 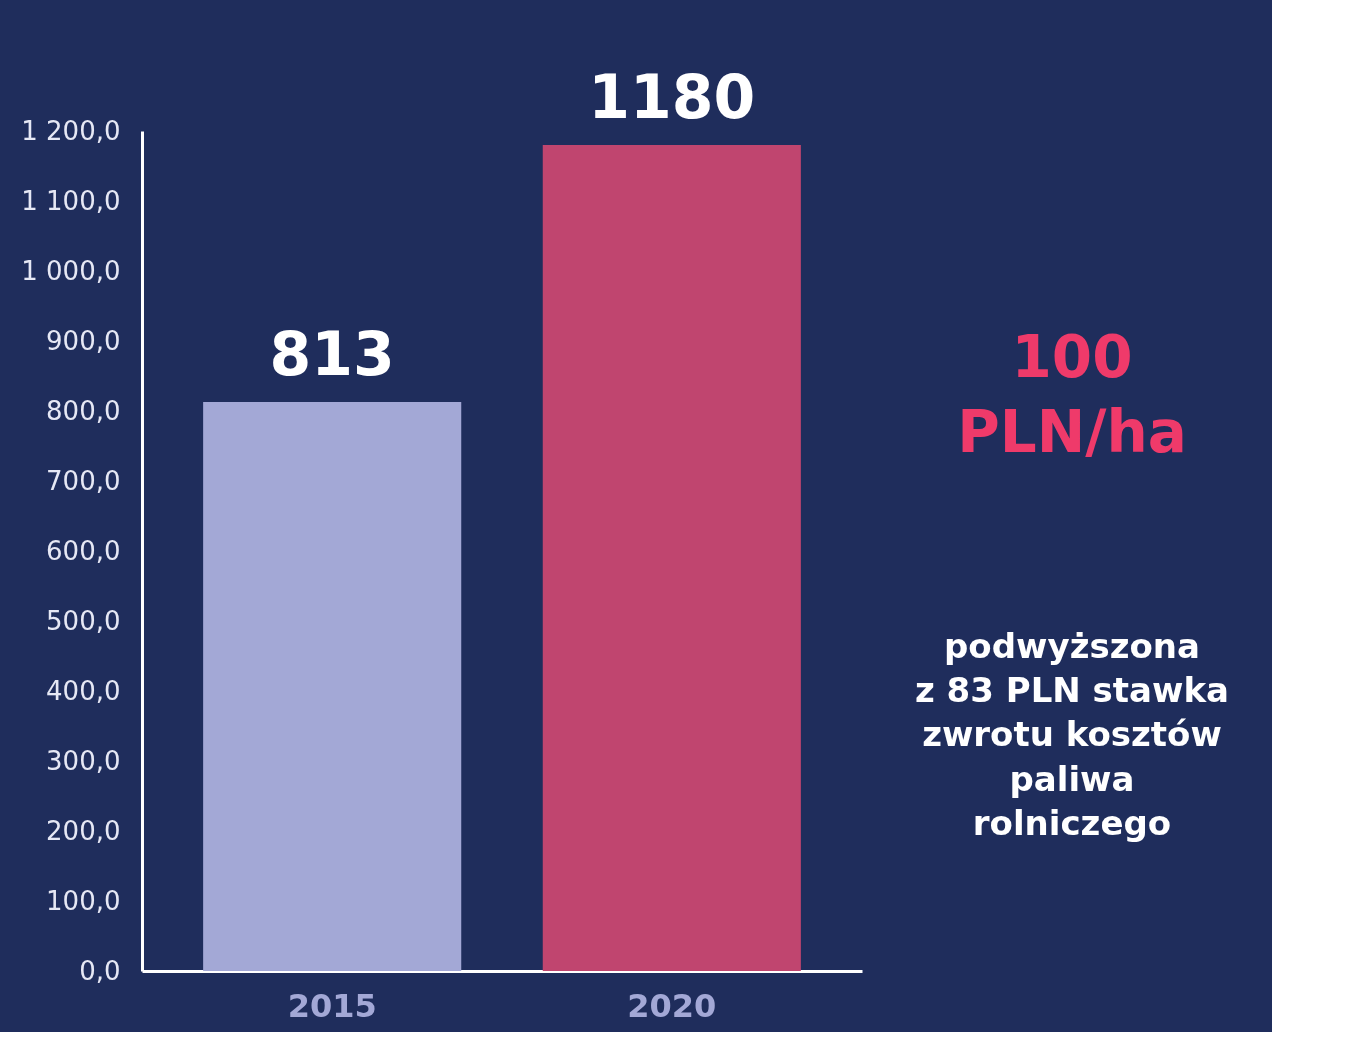 What do you see at coordinates (83, 690) in the screenshot?
I see `y-tick-label: 400,0` at bounding box center [83, 690].